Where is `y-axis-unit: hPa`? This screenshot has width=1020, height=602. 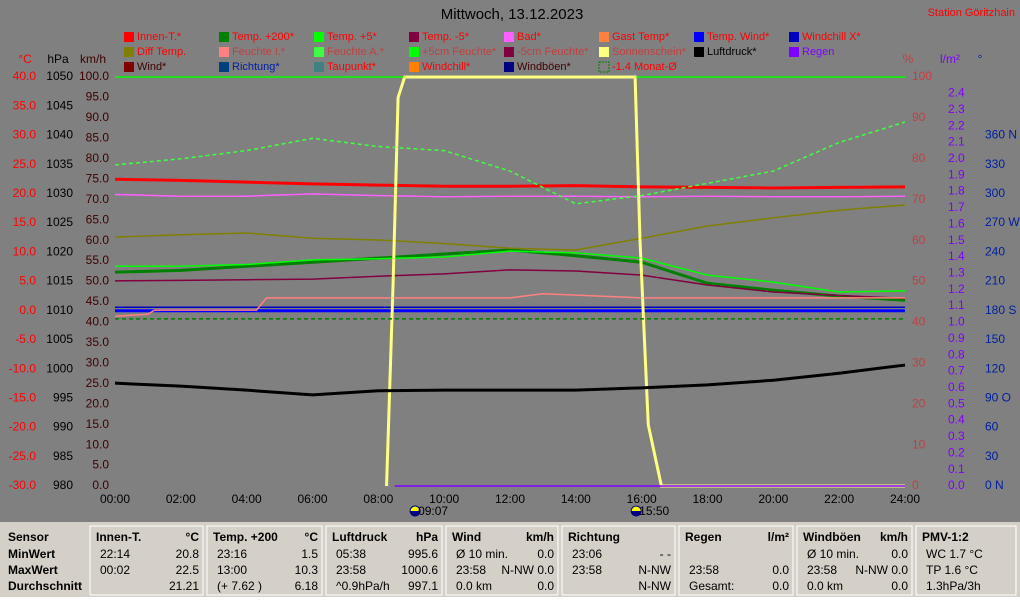 y-axis-unit: hPa is located at coordinates (58, 59).